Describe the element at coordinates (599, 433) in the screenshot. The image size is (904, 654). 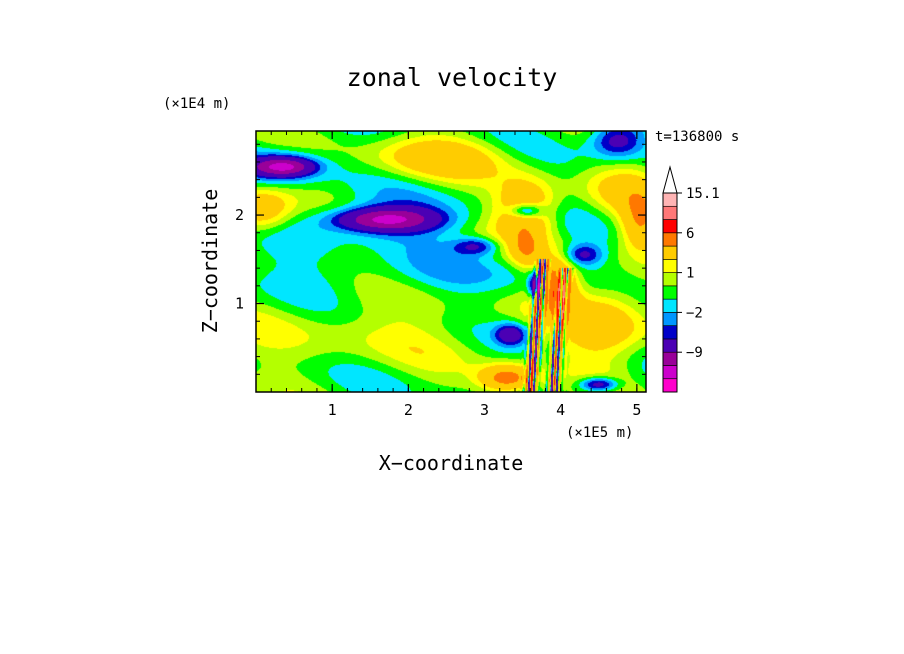
I see `x-scale-label: (×1E5 m)` at that location.